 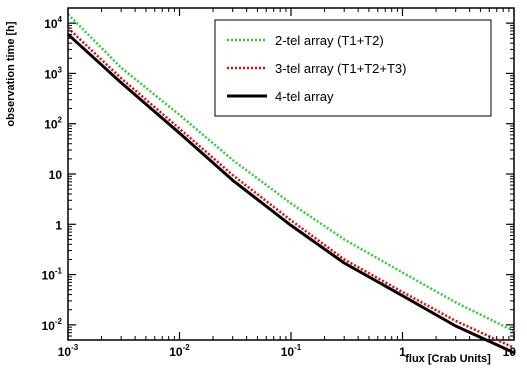 What do you see at coordinates (11, 73) in the screenshot?
I see `y-axis-label: observation time [h]` at bounding box center [11, 73].